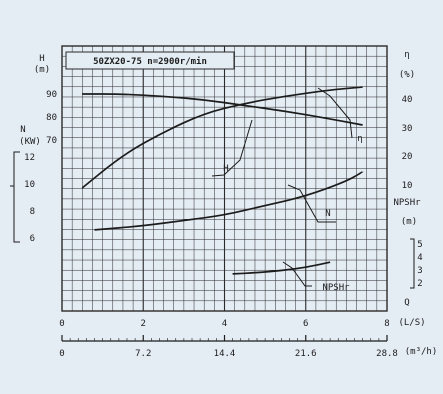  I want to click on flow-ls-tick-label-1: 2, so click(143, 324).